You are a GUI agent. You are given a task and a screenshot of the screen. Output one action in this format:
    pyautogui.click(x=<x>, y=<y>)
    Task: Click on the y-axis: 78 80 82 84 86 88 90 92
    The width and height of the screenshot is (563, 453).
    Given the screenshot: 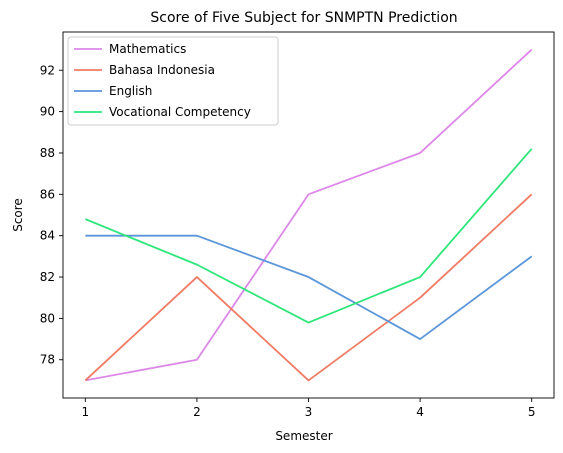 What is the action you would take?
    pyautogui.click(x=51, y=215)
    